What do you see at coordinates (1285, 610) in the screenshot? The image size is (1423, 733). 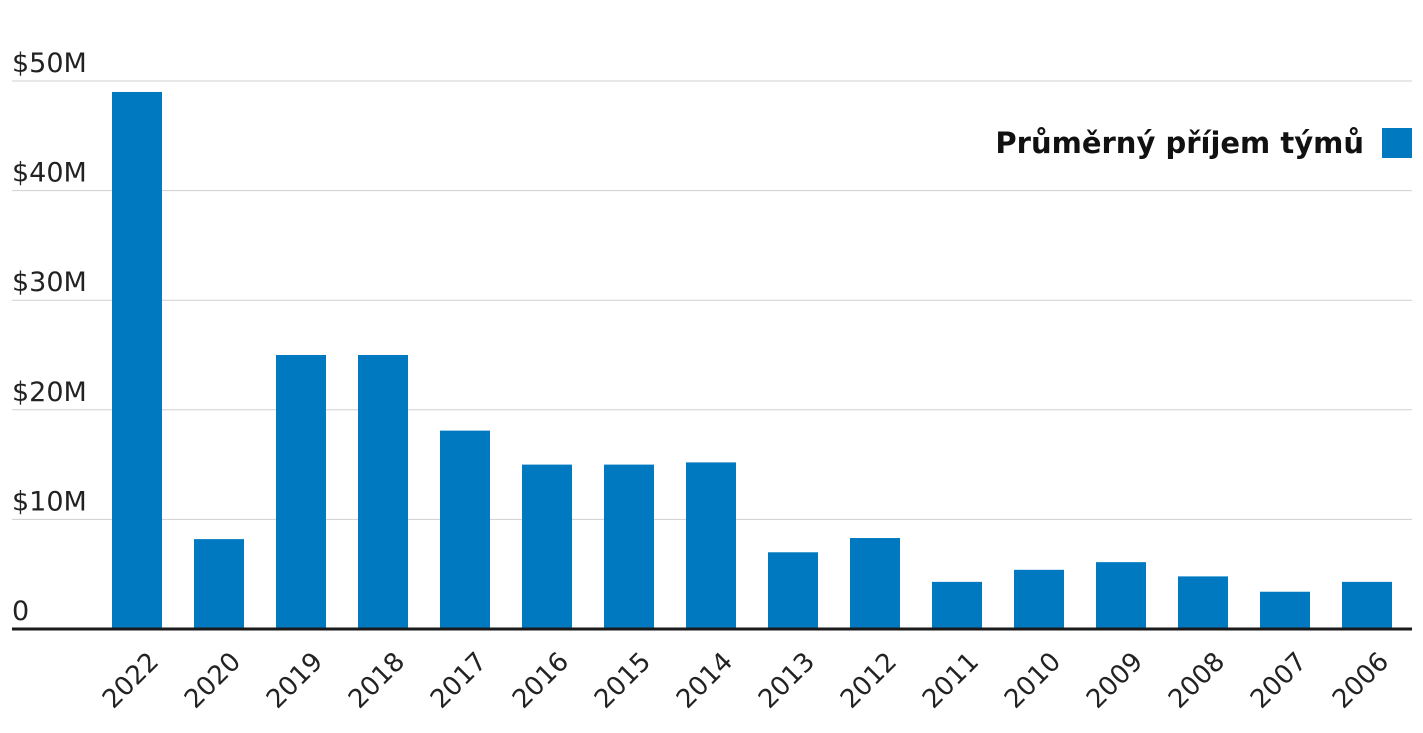 I see `bar-2007` at bounding box center [1285, 610].